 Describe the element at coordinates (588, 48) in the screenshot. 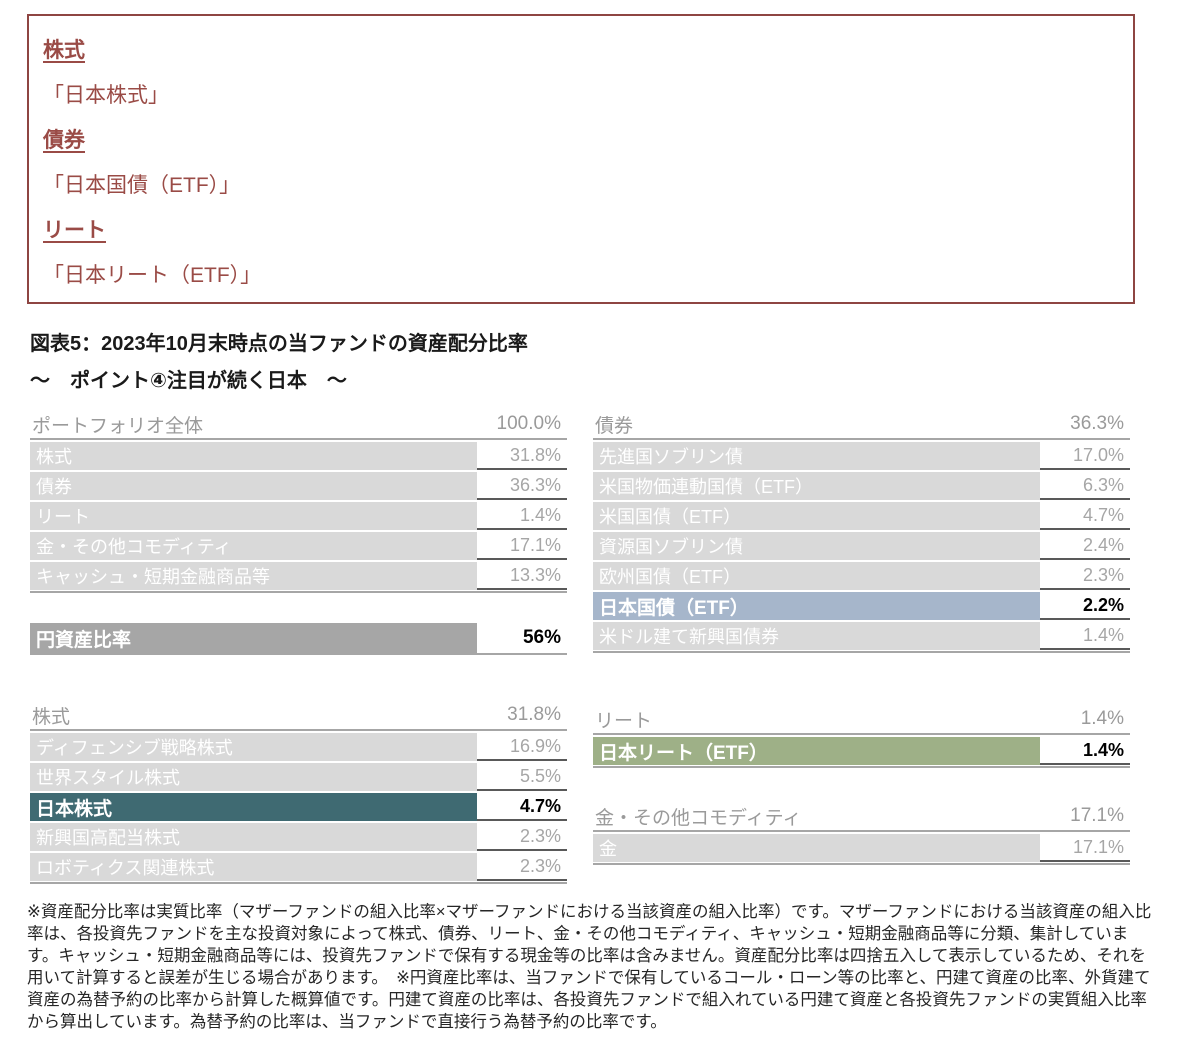

I see `highlight-heading-equity: 株式` at that location.